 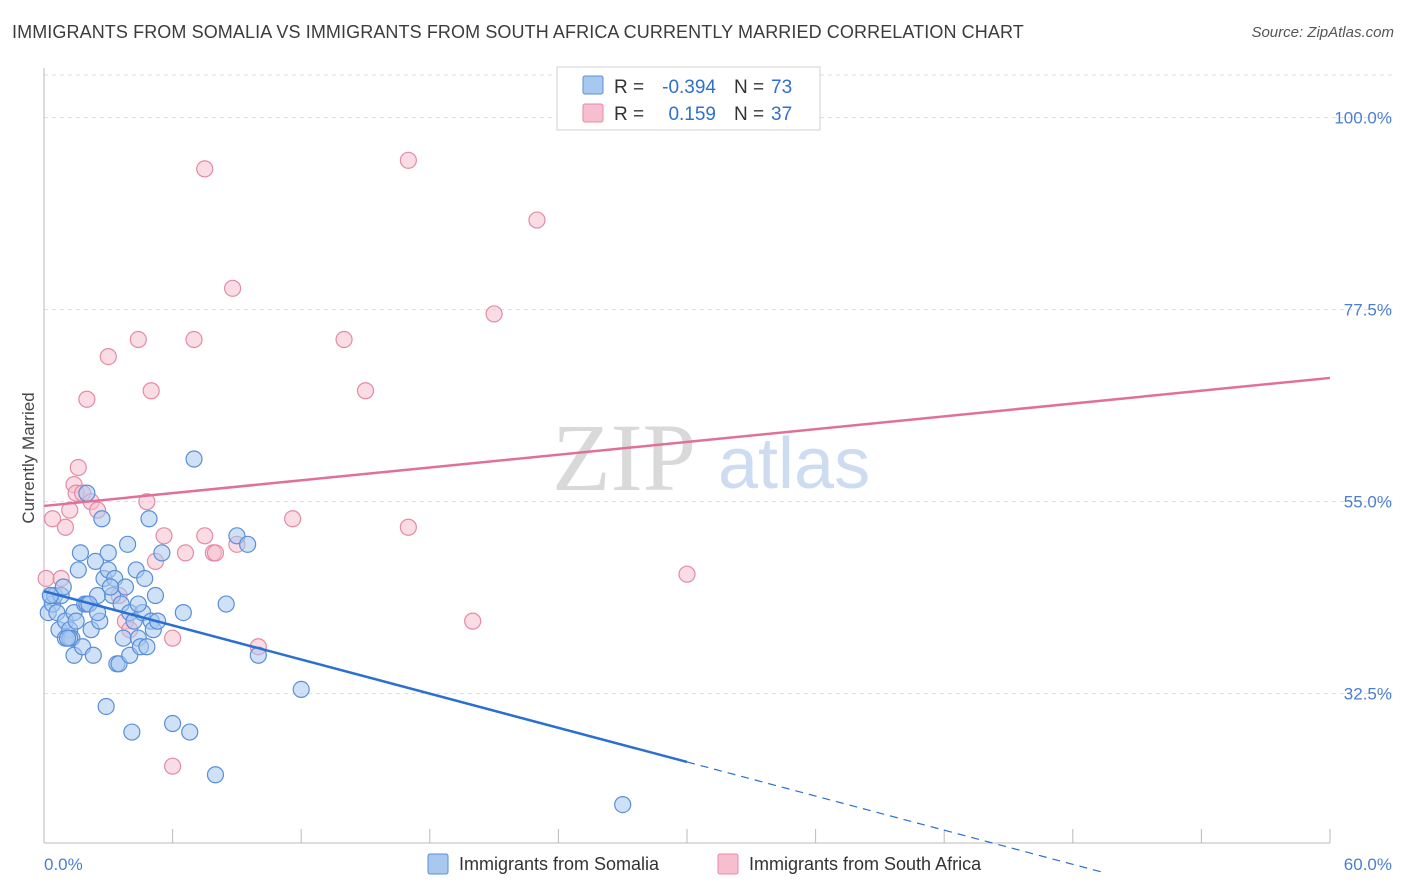 I want to click on y-tick-label: 77.5%, so click(x=1368, y=310).